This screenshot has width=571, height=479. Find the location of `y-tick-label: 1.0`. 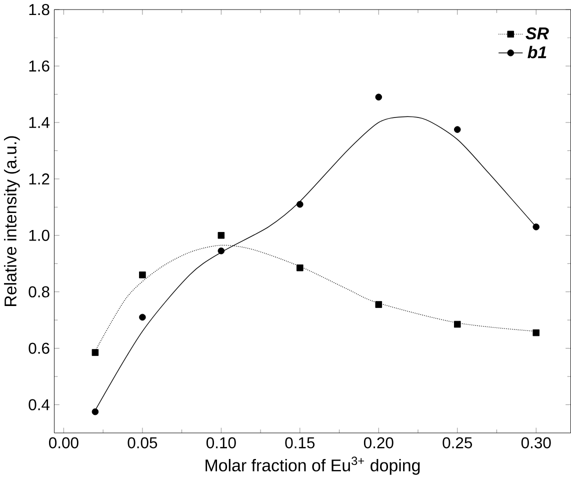

y-tick-label: 1.0 is located at coordinates (39, 236).